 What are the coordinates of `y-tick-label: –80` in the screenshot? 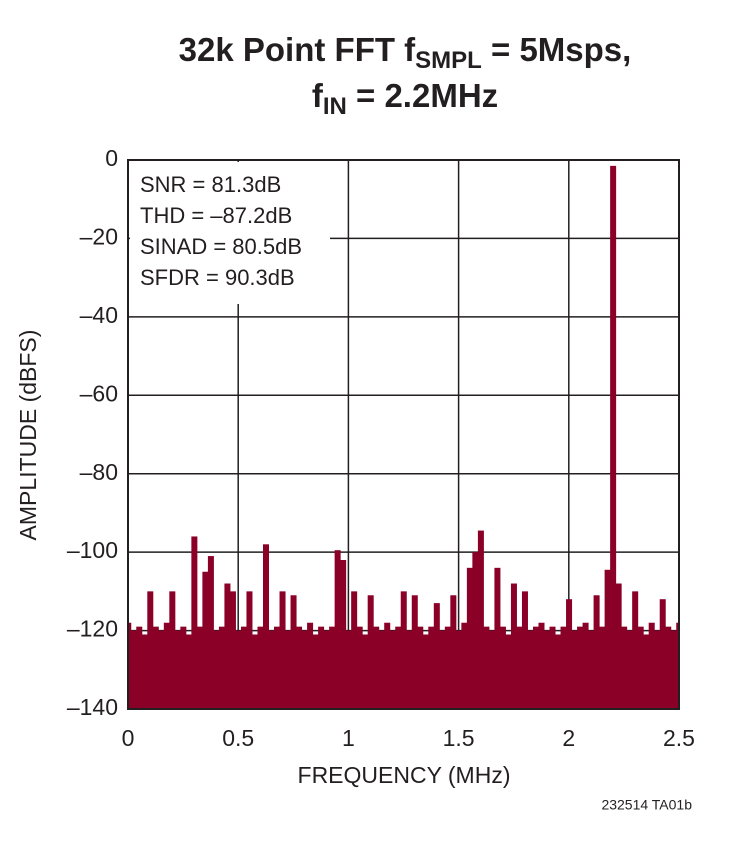 It's located at (99, 472).